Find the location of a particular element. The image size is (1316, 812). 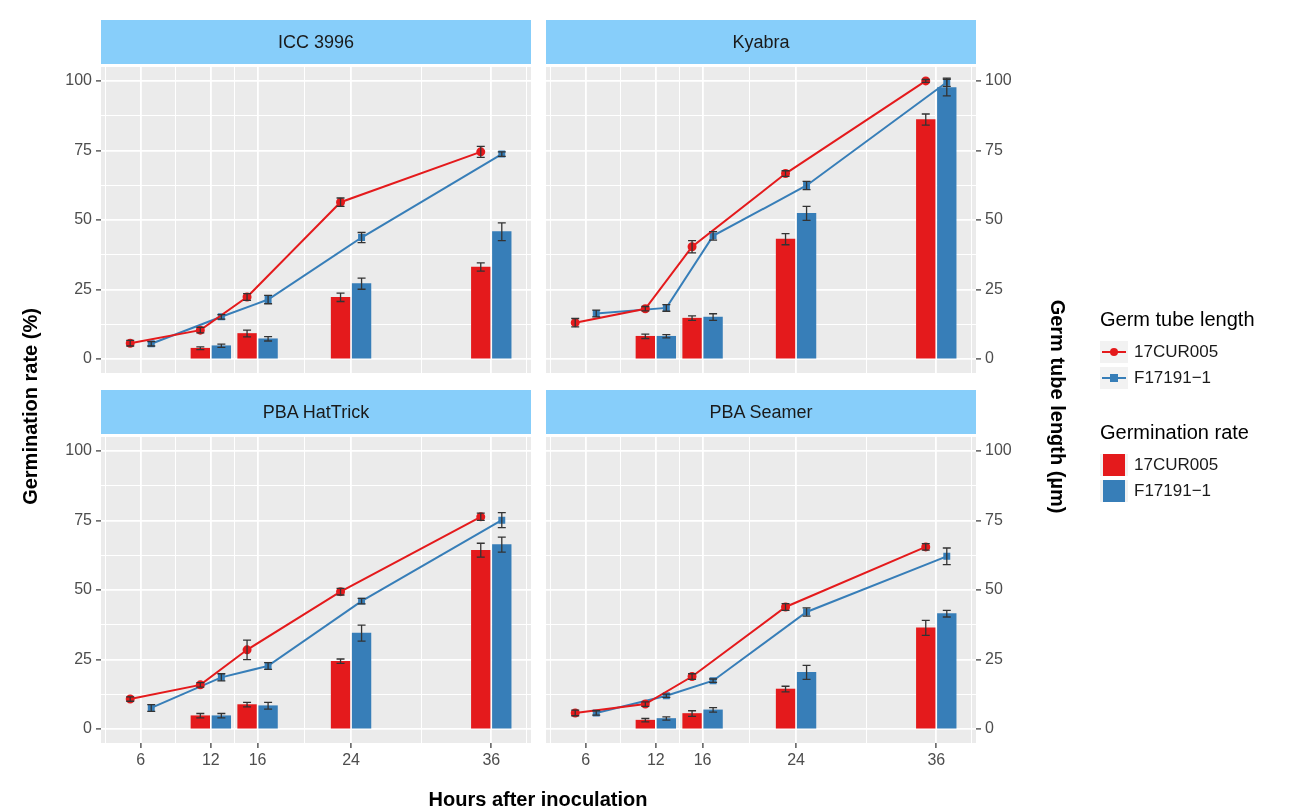

chart-title: ICC 3996 is located at coordinates (316, 42).